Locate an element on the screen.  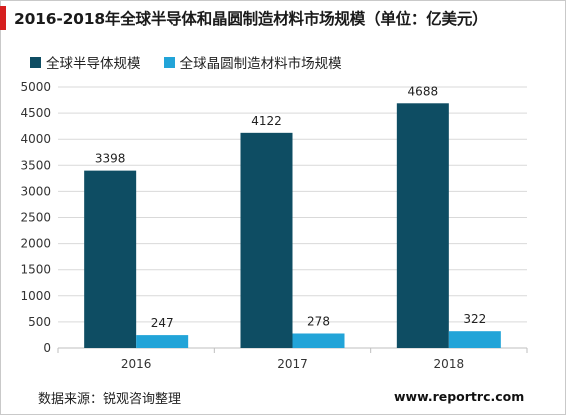
legend-label-series-1: 全球半导体规模 is located at coordinates (93, 64).